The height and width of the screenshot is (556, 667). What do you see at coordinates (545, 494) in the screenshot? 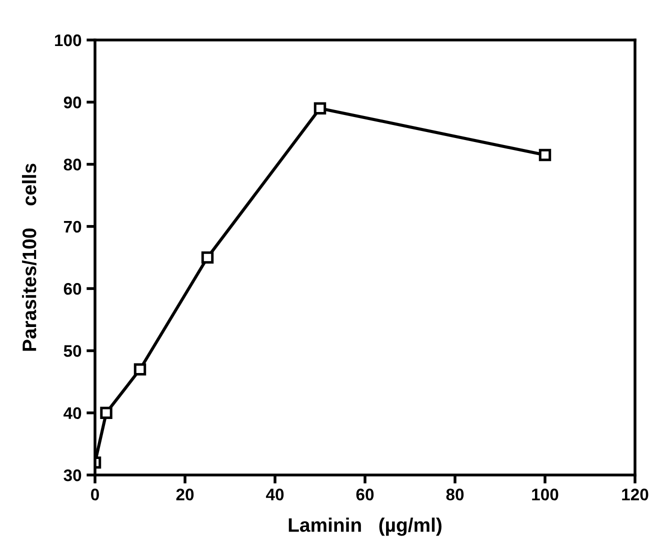
I see `x-tick-label: 100` at bounding box center [545, 494].